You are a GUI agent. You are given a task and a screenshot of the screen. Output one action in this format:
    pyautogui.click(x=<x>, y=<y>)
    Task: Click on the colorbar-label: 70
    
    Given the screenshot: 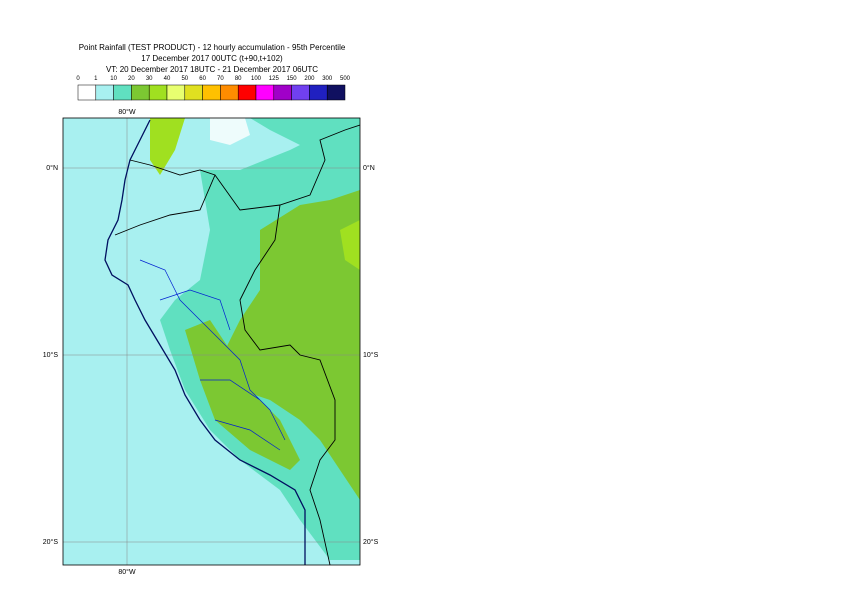 What is the action you would take?
    pyautogui.click(x=220, y=79)
    